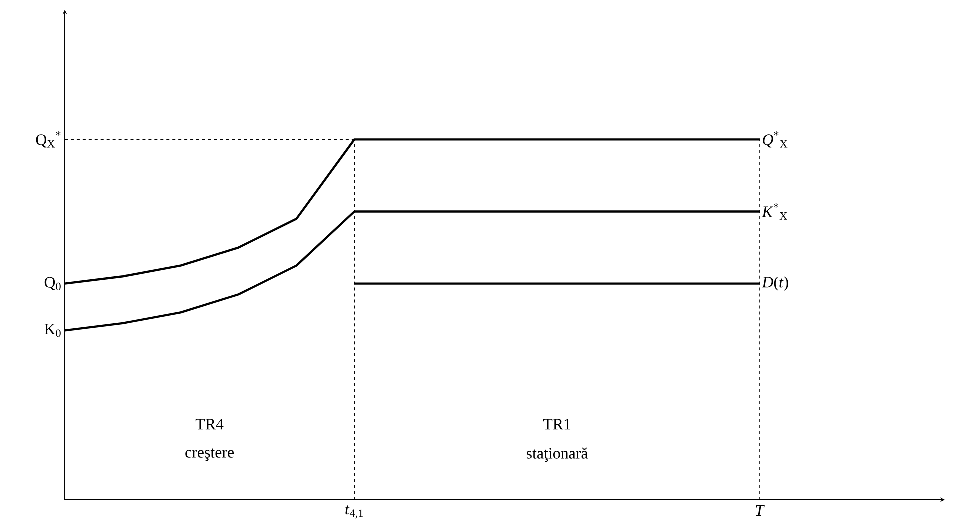 This screenshot has width=959, height=524. What do you see at coordinates (557, 424) in the screenshot?
I see `annotation: TR1` at bounding box center [557, 424].